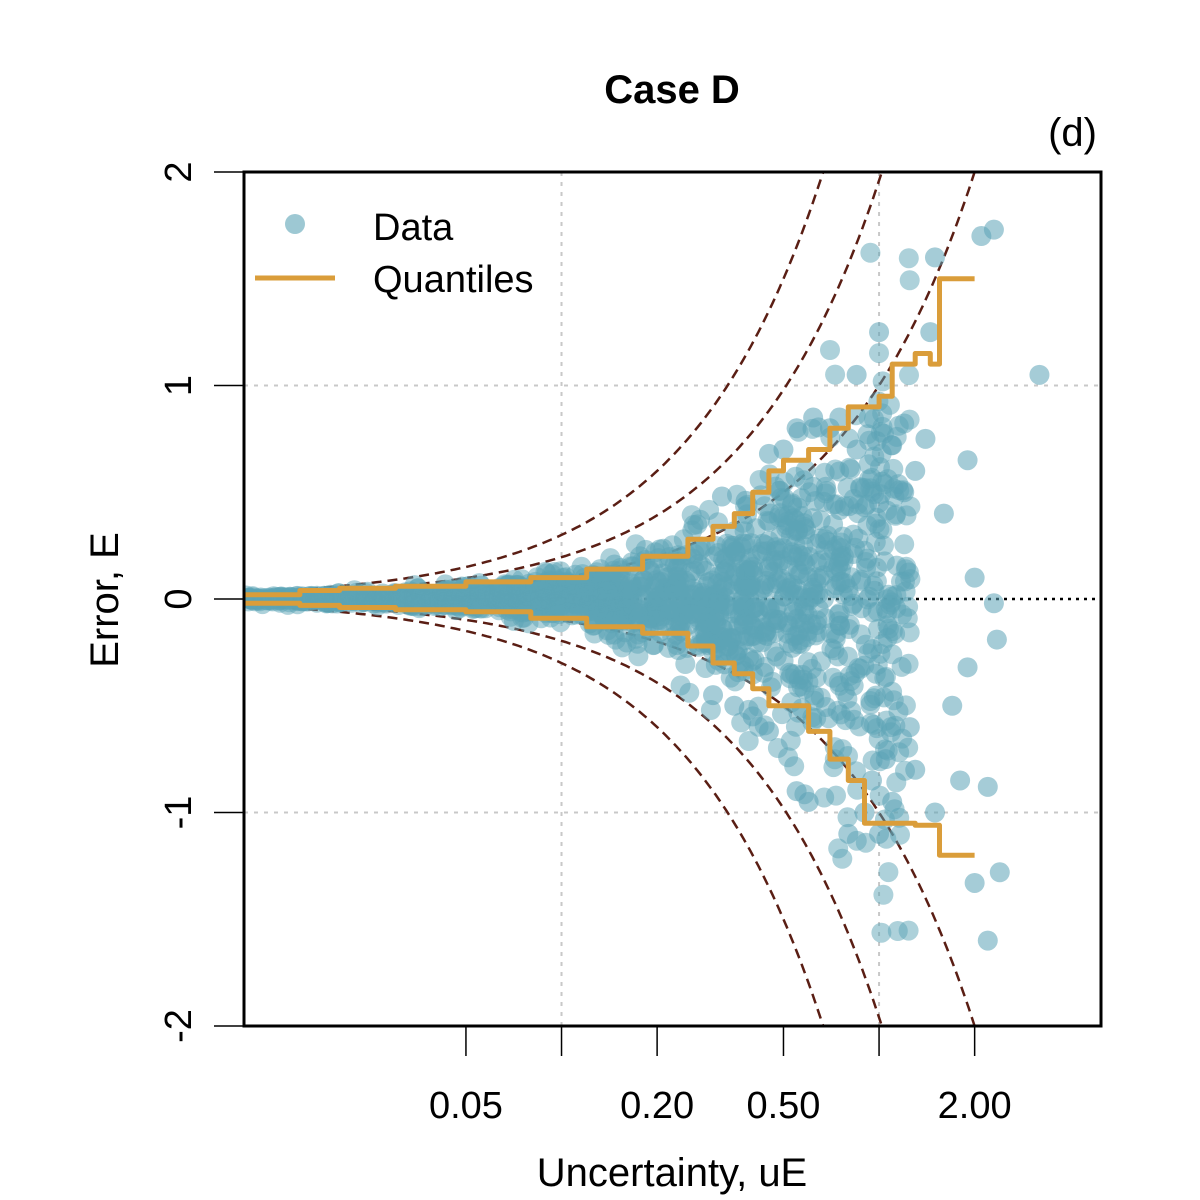  What do you see at coordinates (672, 90) in the screenshot?
I see `chart-title: Case D` at bounding box center [672, 90].